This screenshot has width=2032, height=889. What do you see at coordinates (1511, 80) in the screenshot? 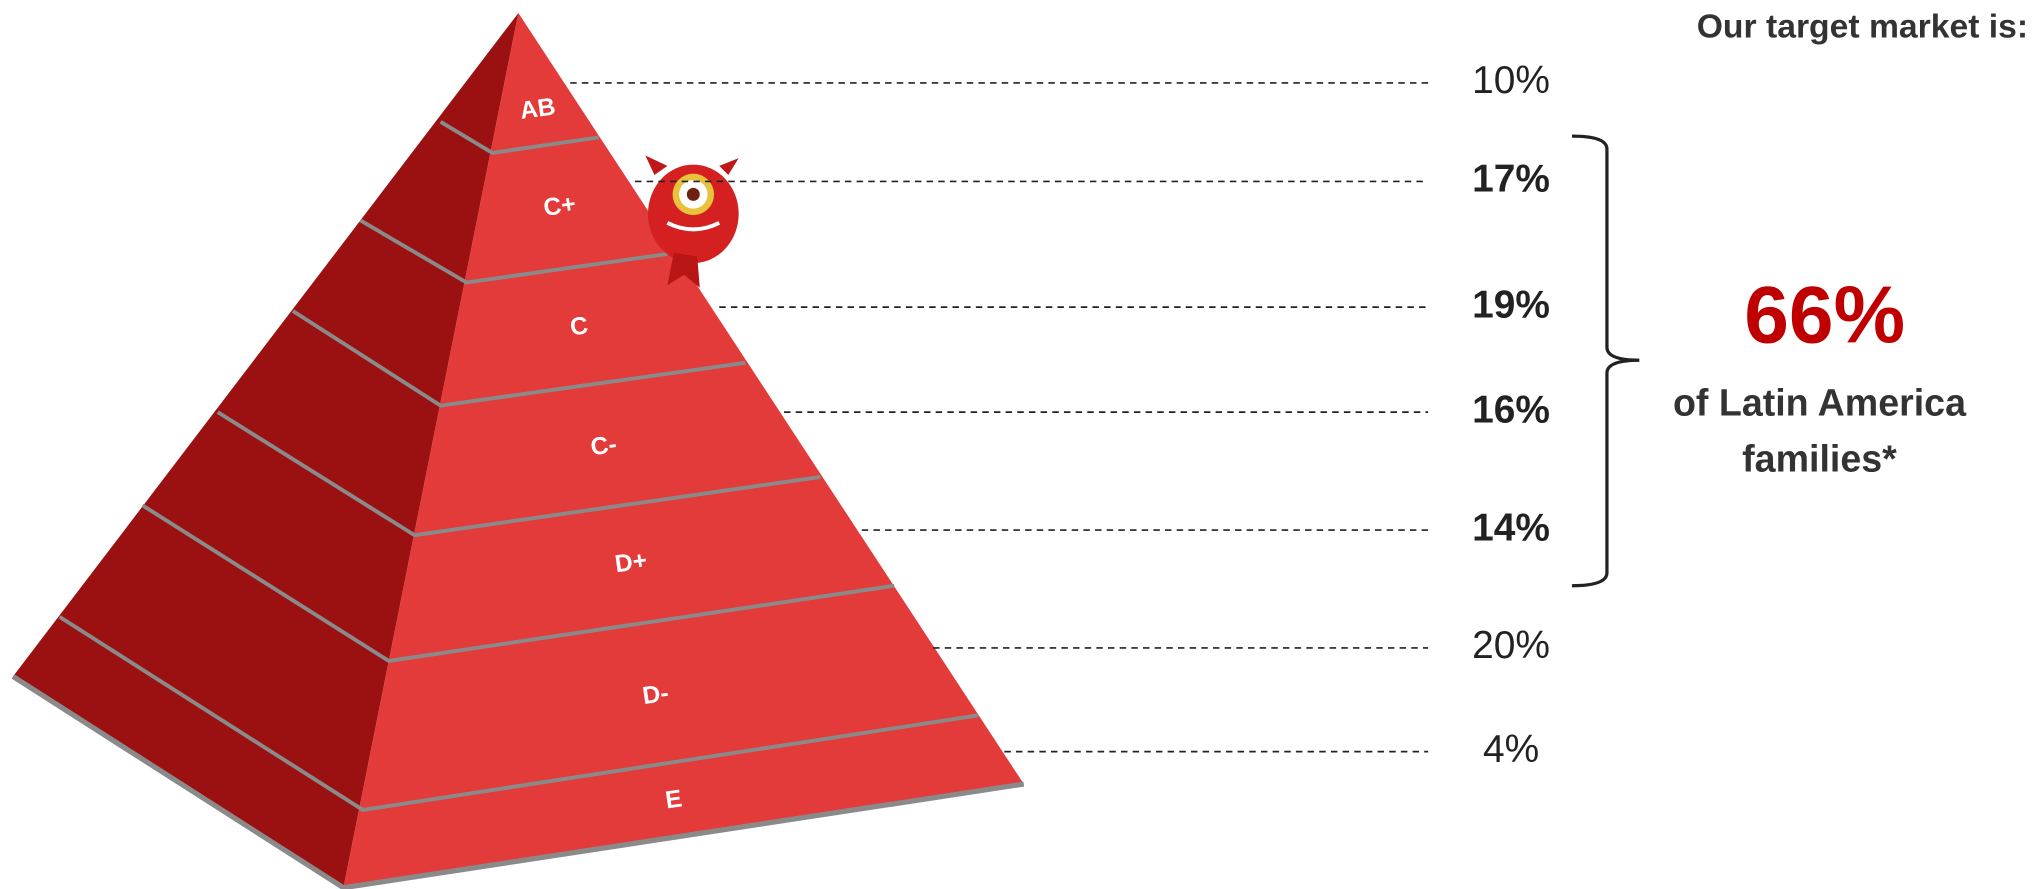
I see `share-label: 10%` at bounding box center [1511, 80].